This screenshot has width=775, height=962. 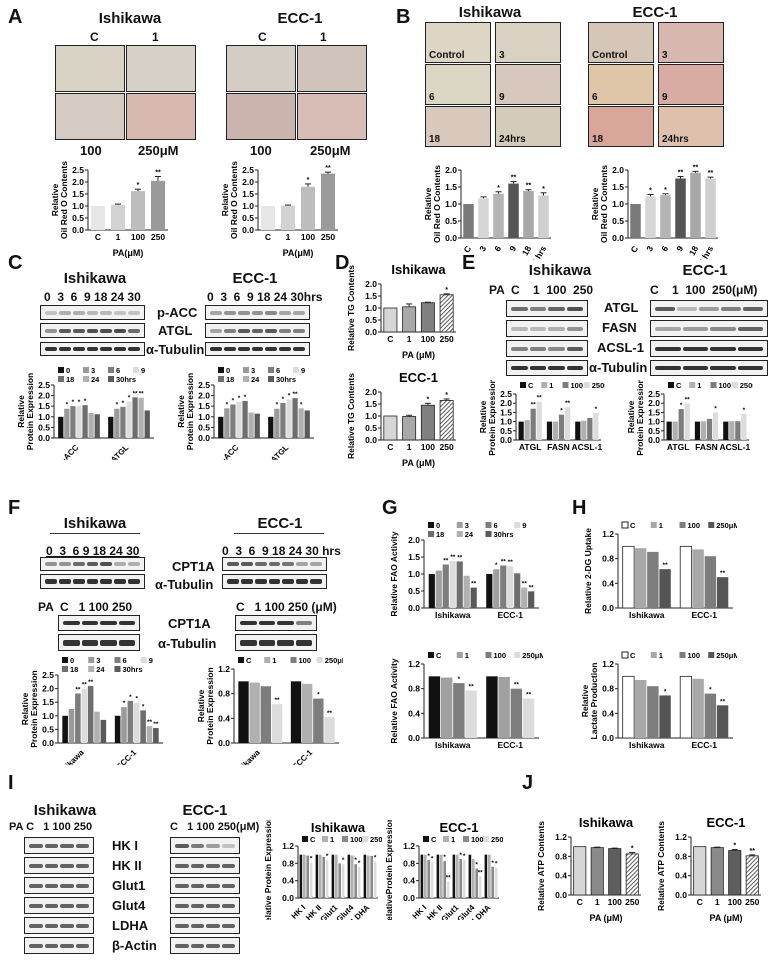 What do you see at coordinates (95, 278) in the screenshot?
I see `panel-c-ishikawa-title: Ishikawa` at bounding box center [95, 278].